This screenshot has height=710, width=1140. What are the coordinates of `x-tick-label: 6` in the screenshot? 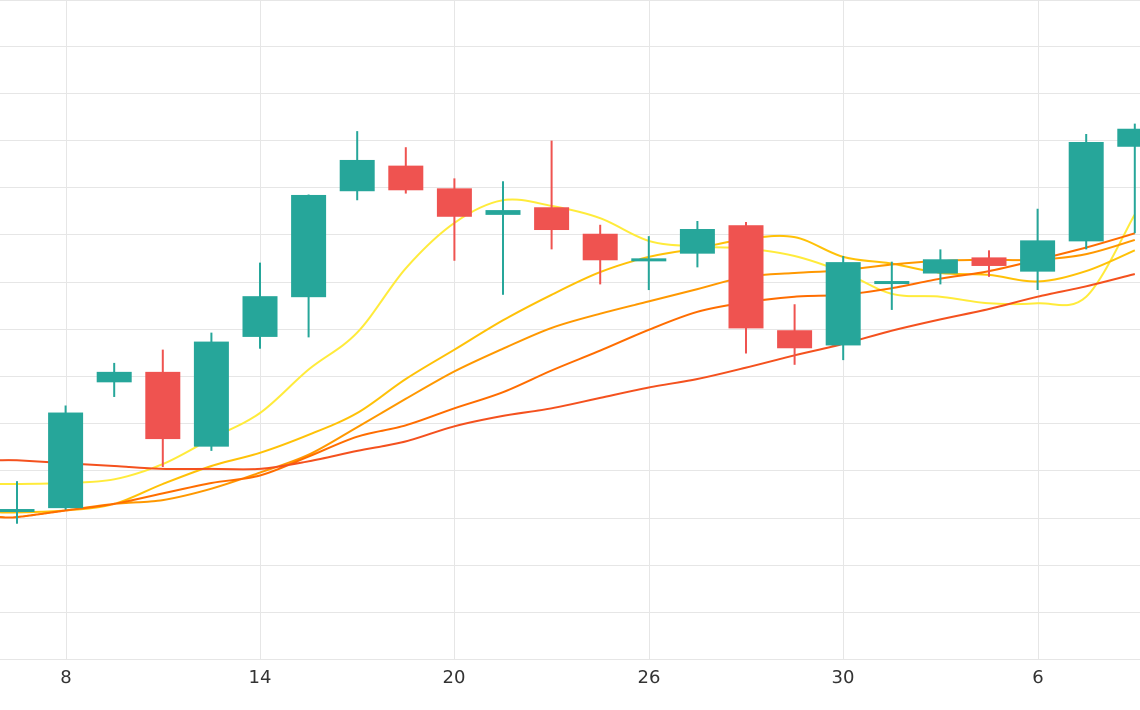 It's located at (1037, 677).